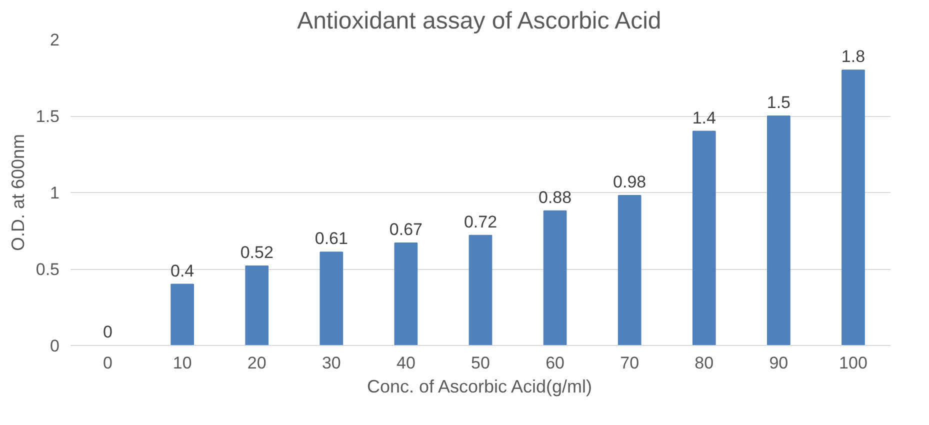 This screenshot has width=929, height=425. Describe the element at coordinates (704, 118) in the screenshot. I see `data-label: 1.4` at that location.